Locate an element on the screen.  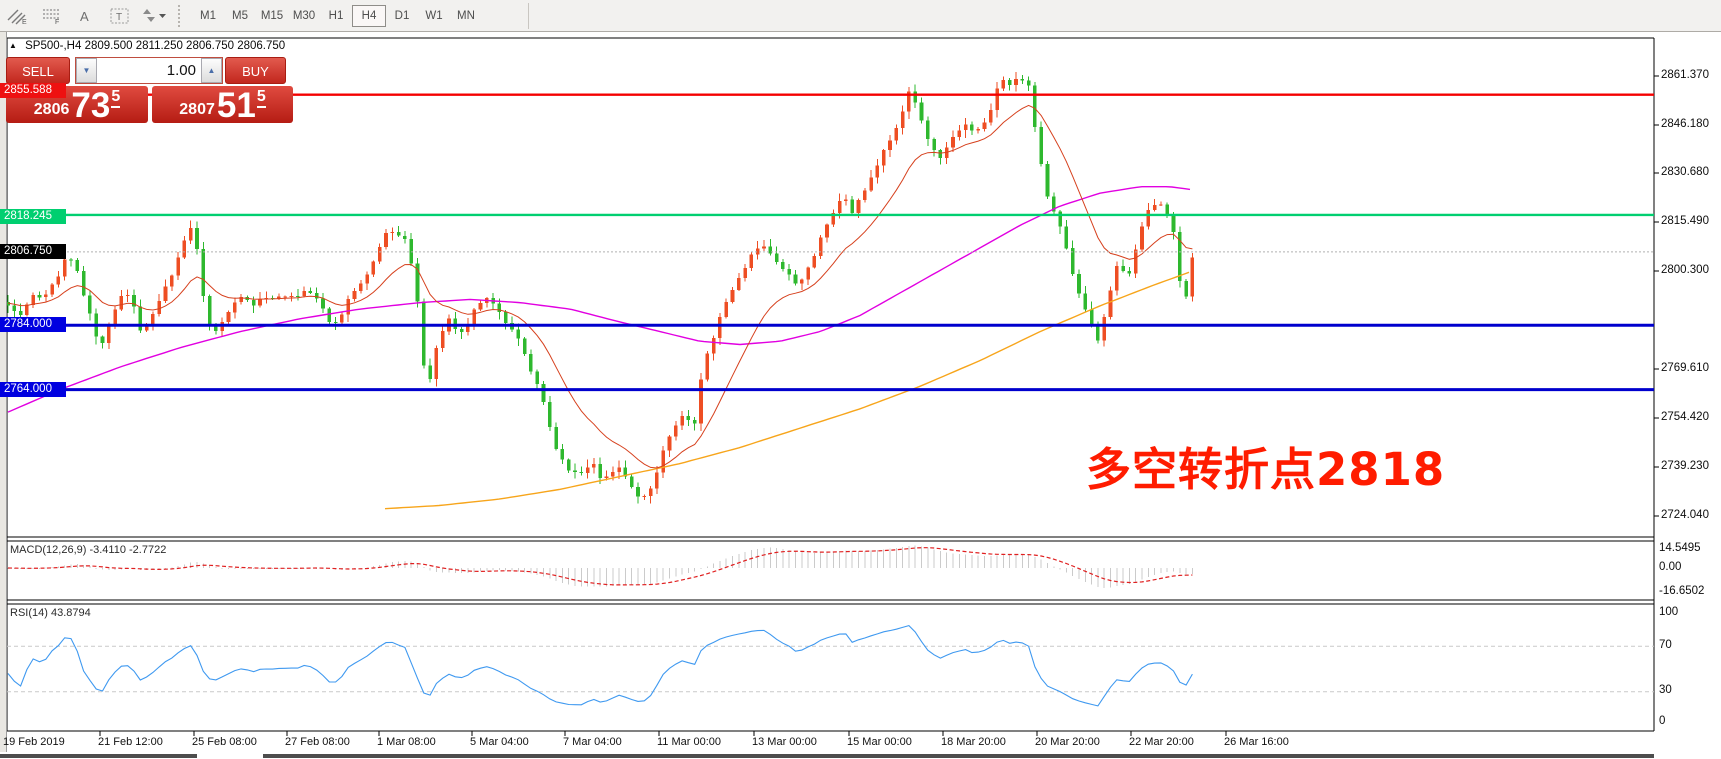
price-axis-tick: 2830.680 is located at coordinates (1685, 172).